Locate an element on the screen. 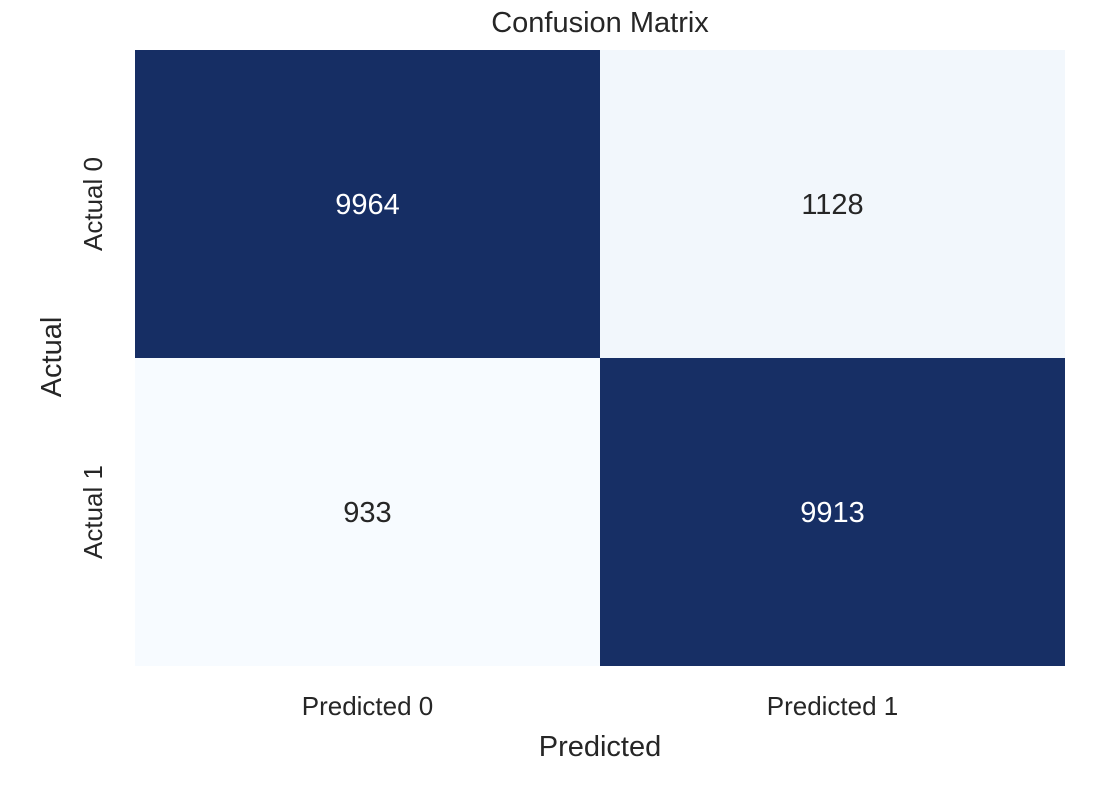 This screenshot has width=1110, height=794. cell-value-r0-c1: 1128 is located at coordinates (832, 205).